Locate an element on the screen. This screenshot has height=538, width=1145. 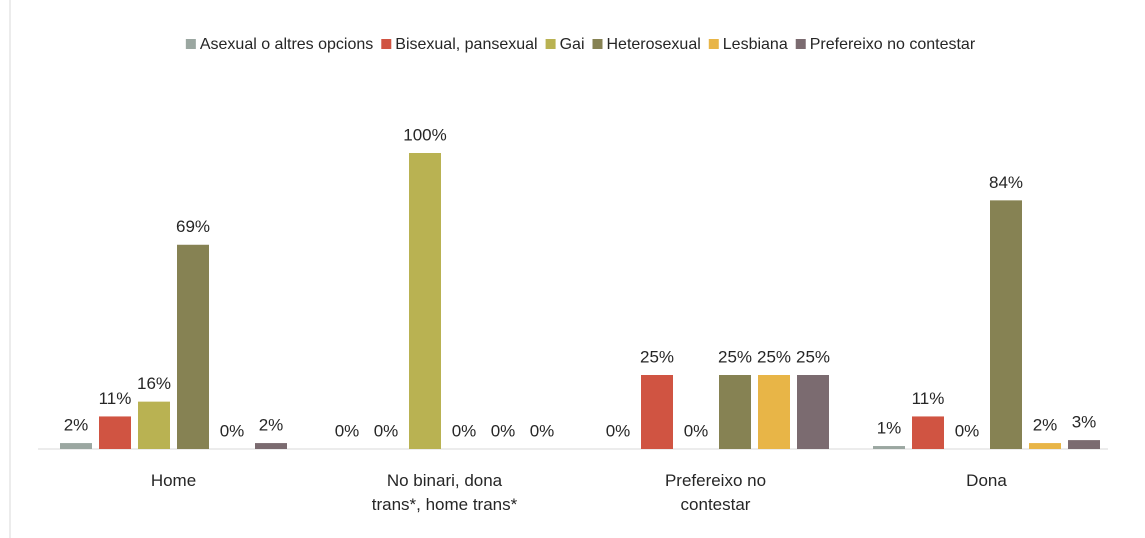
data-label: 84% is located at coordinates (1006, 182).